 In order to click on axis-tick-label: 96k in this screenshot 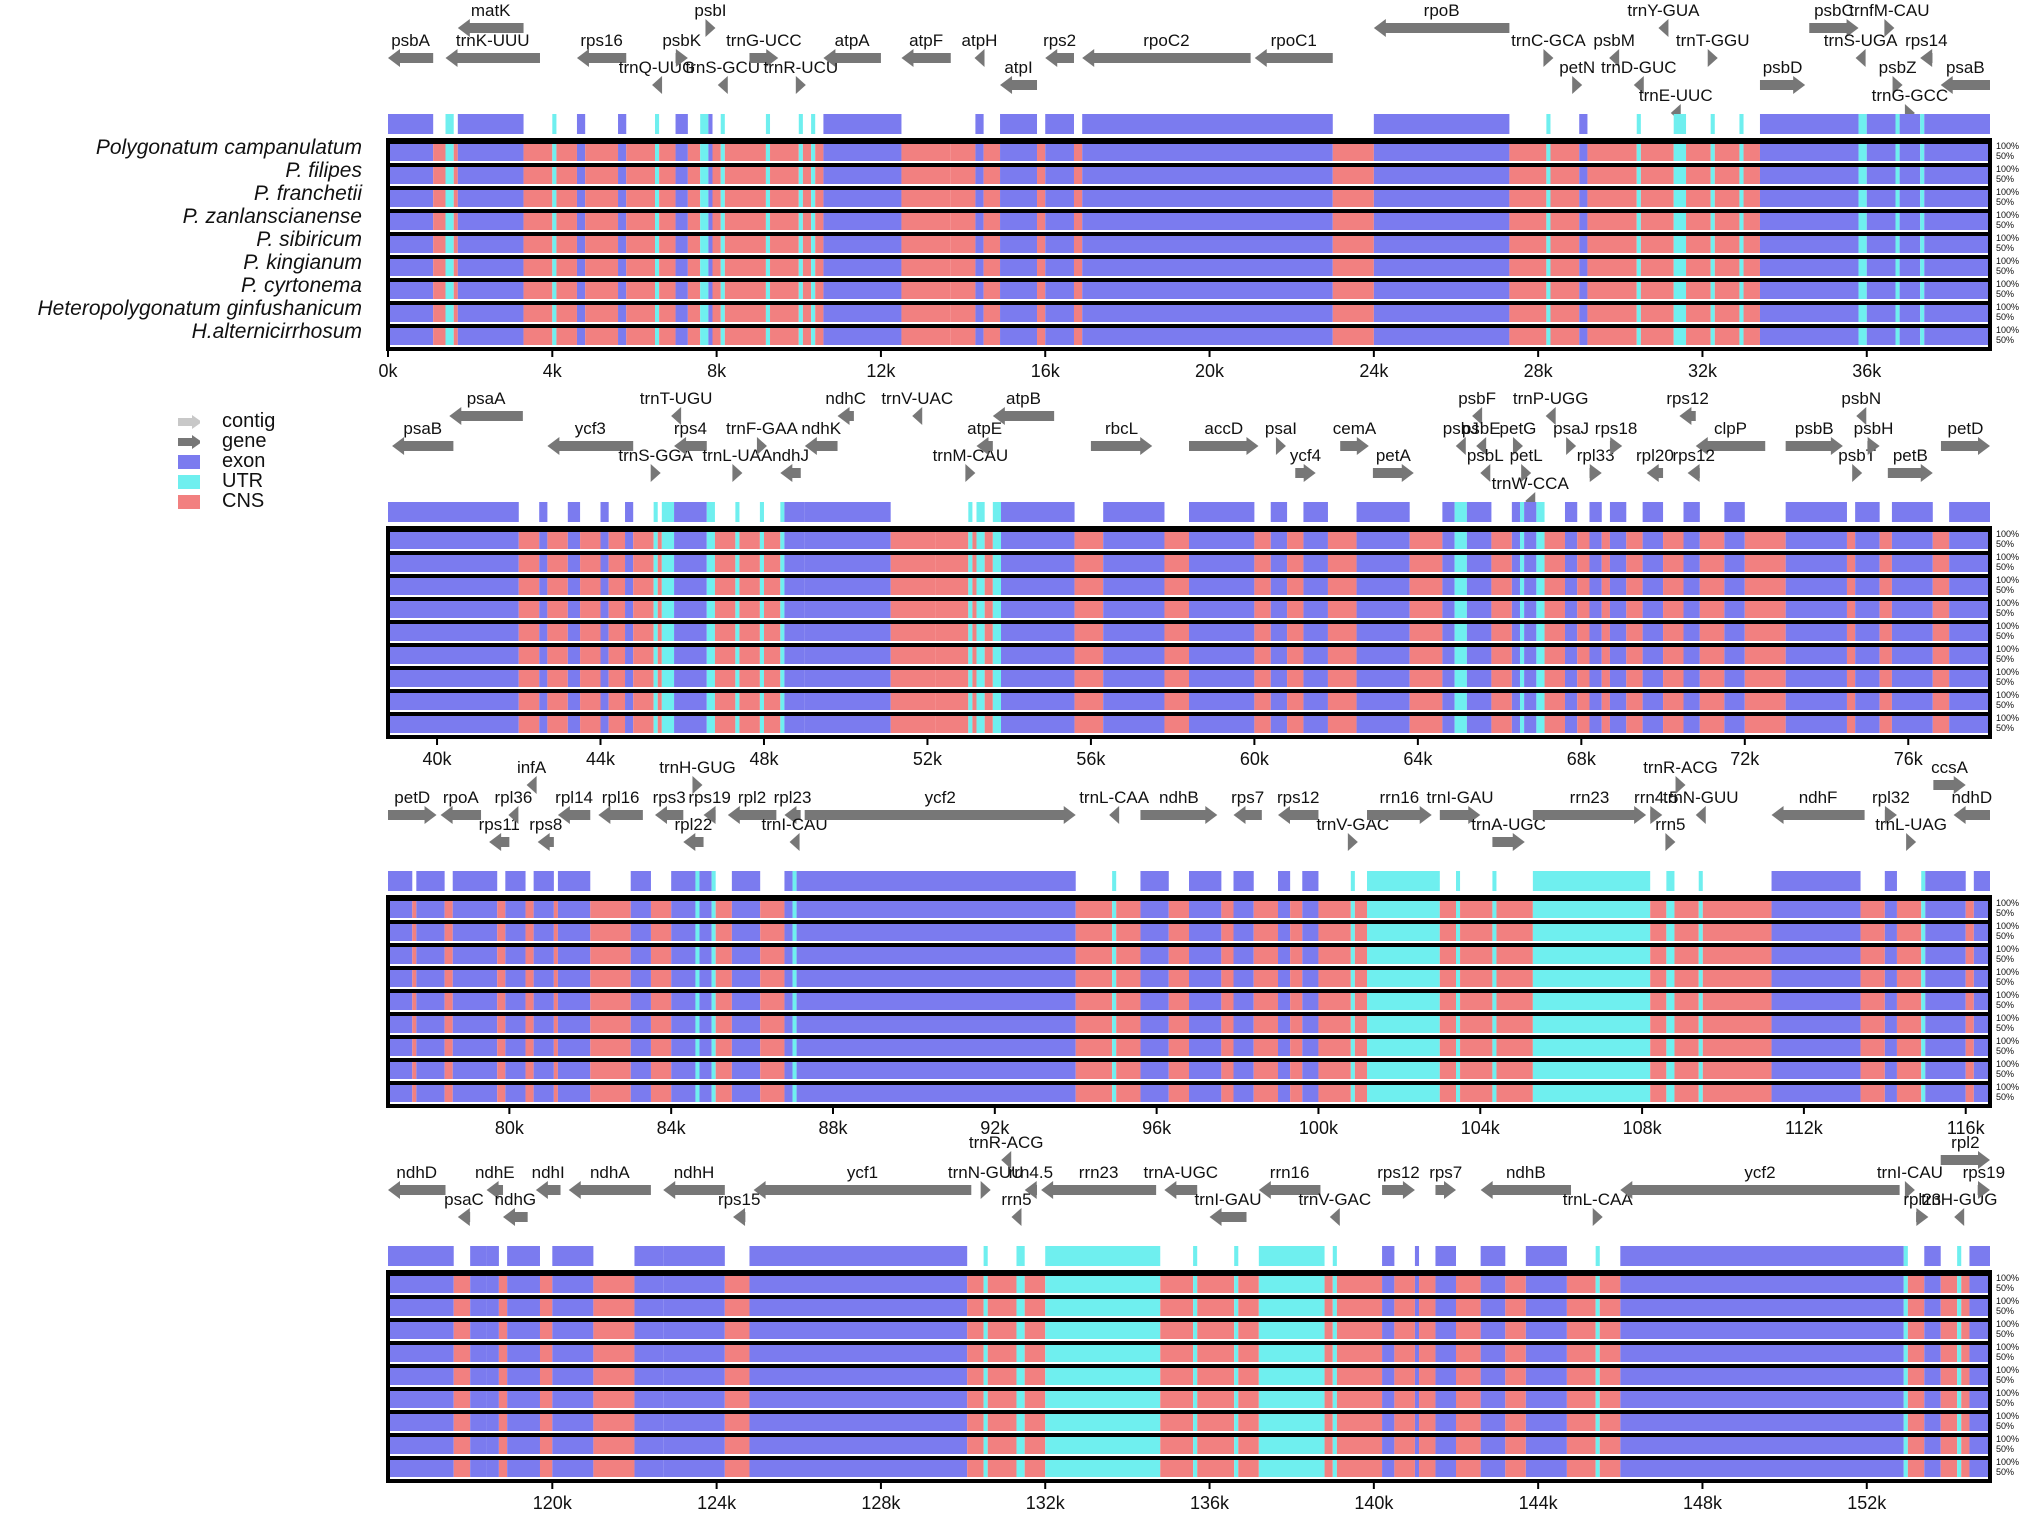, I will do `click(1157, 1128)`.